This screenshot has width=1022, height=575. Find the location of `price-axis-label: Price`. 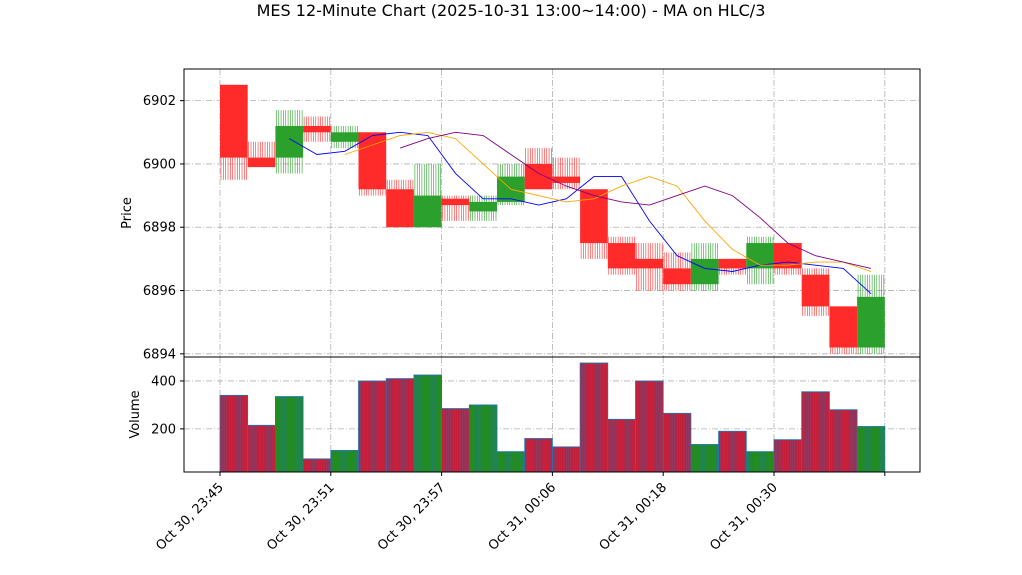

price-axis-label: Price is located at coordinates (127, 213).